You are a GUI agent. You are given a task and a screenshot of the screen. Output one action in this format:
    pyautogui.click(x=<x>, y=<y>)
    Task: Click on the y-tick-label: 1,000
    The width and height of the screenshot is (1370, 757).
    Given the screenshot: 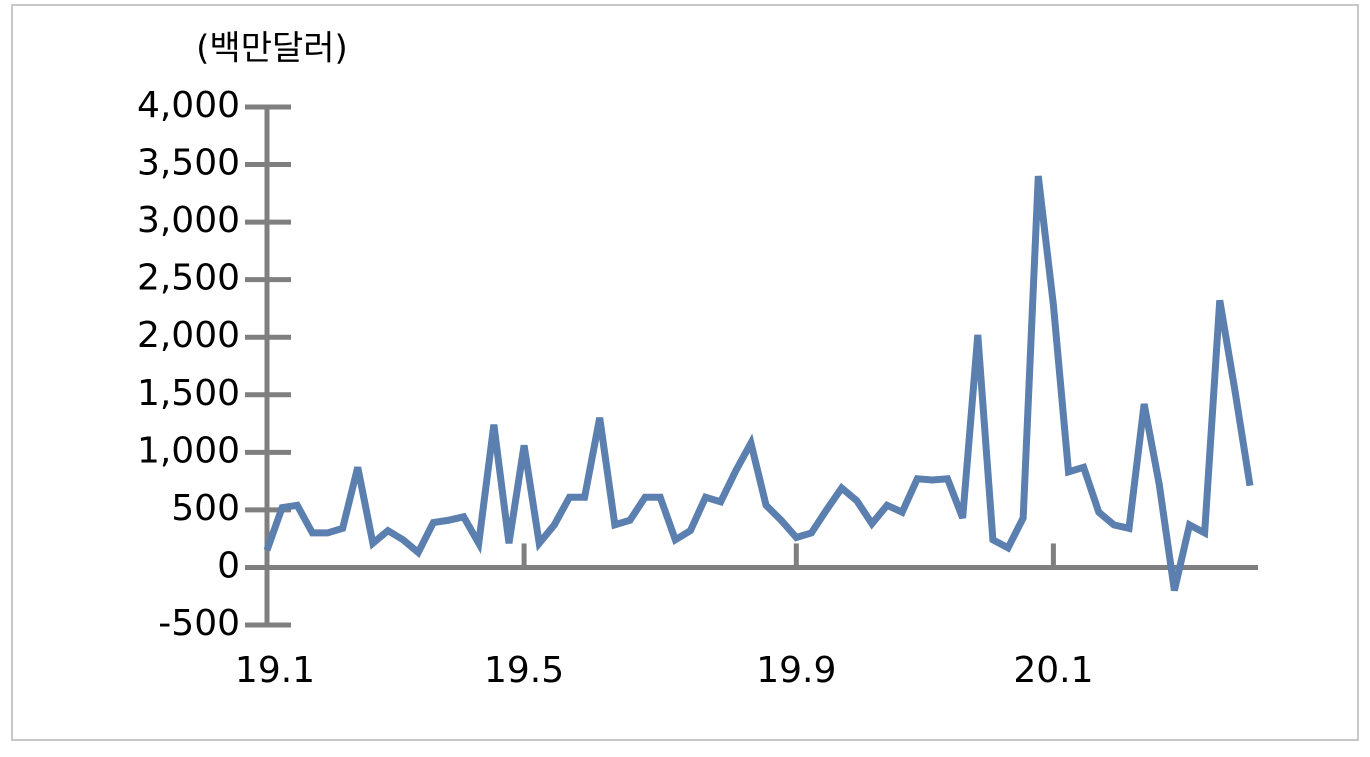 What is the action you would take?
    pyautogui.click(x=188, y=450)
    